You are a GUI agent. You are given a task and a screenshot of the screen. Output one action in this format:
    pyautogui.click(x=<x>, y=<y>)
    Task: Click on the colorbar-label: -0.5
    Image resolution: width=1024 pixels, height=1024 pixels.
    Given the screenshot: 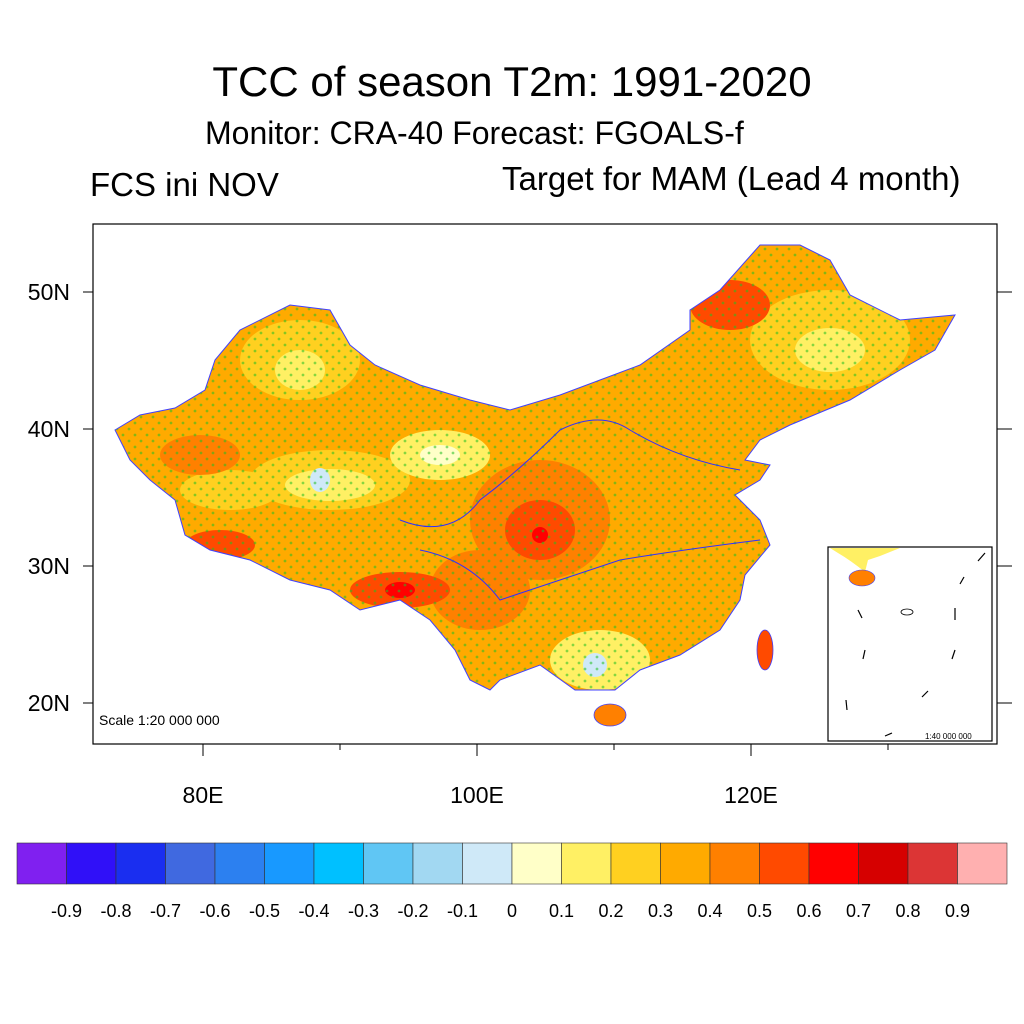 What is the action you would take?
    pyautogui.click(x=264, y=911)
    